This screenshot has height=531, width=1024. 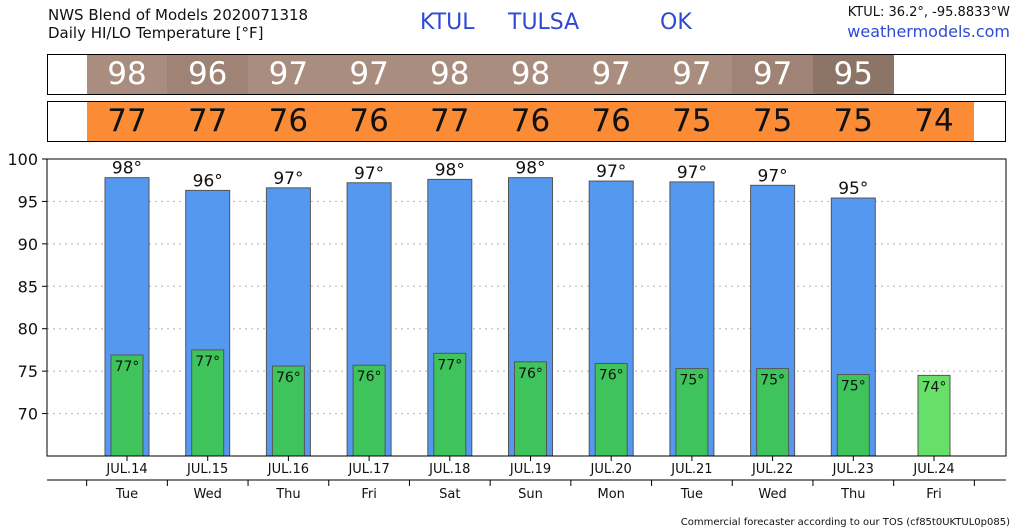 I want to click on station-city: TULSA, so click(x=544, y=22).